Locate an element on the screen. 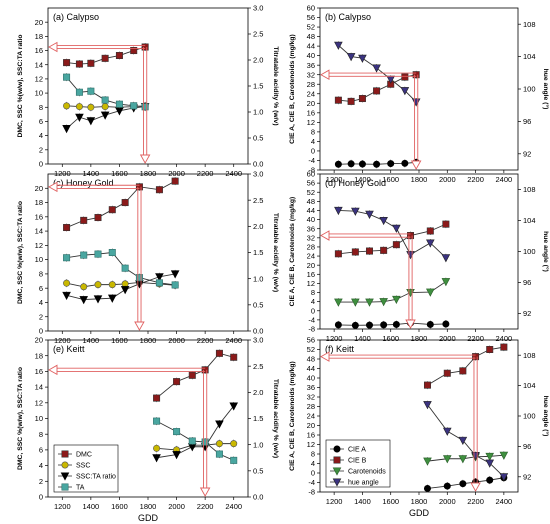 This screenshot has height=524, width=550. y-tick-label: 44 is located at coordinates (311, 210).